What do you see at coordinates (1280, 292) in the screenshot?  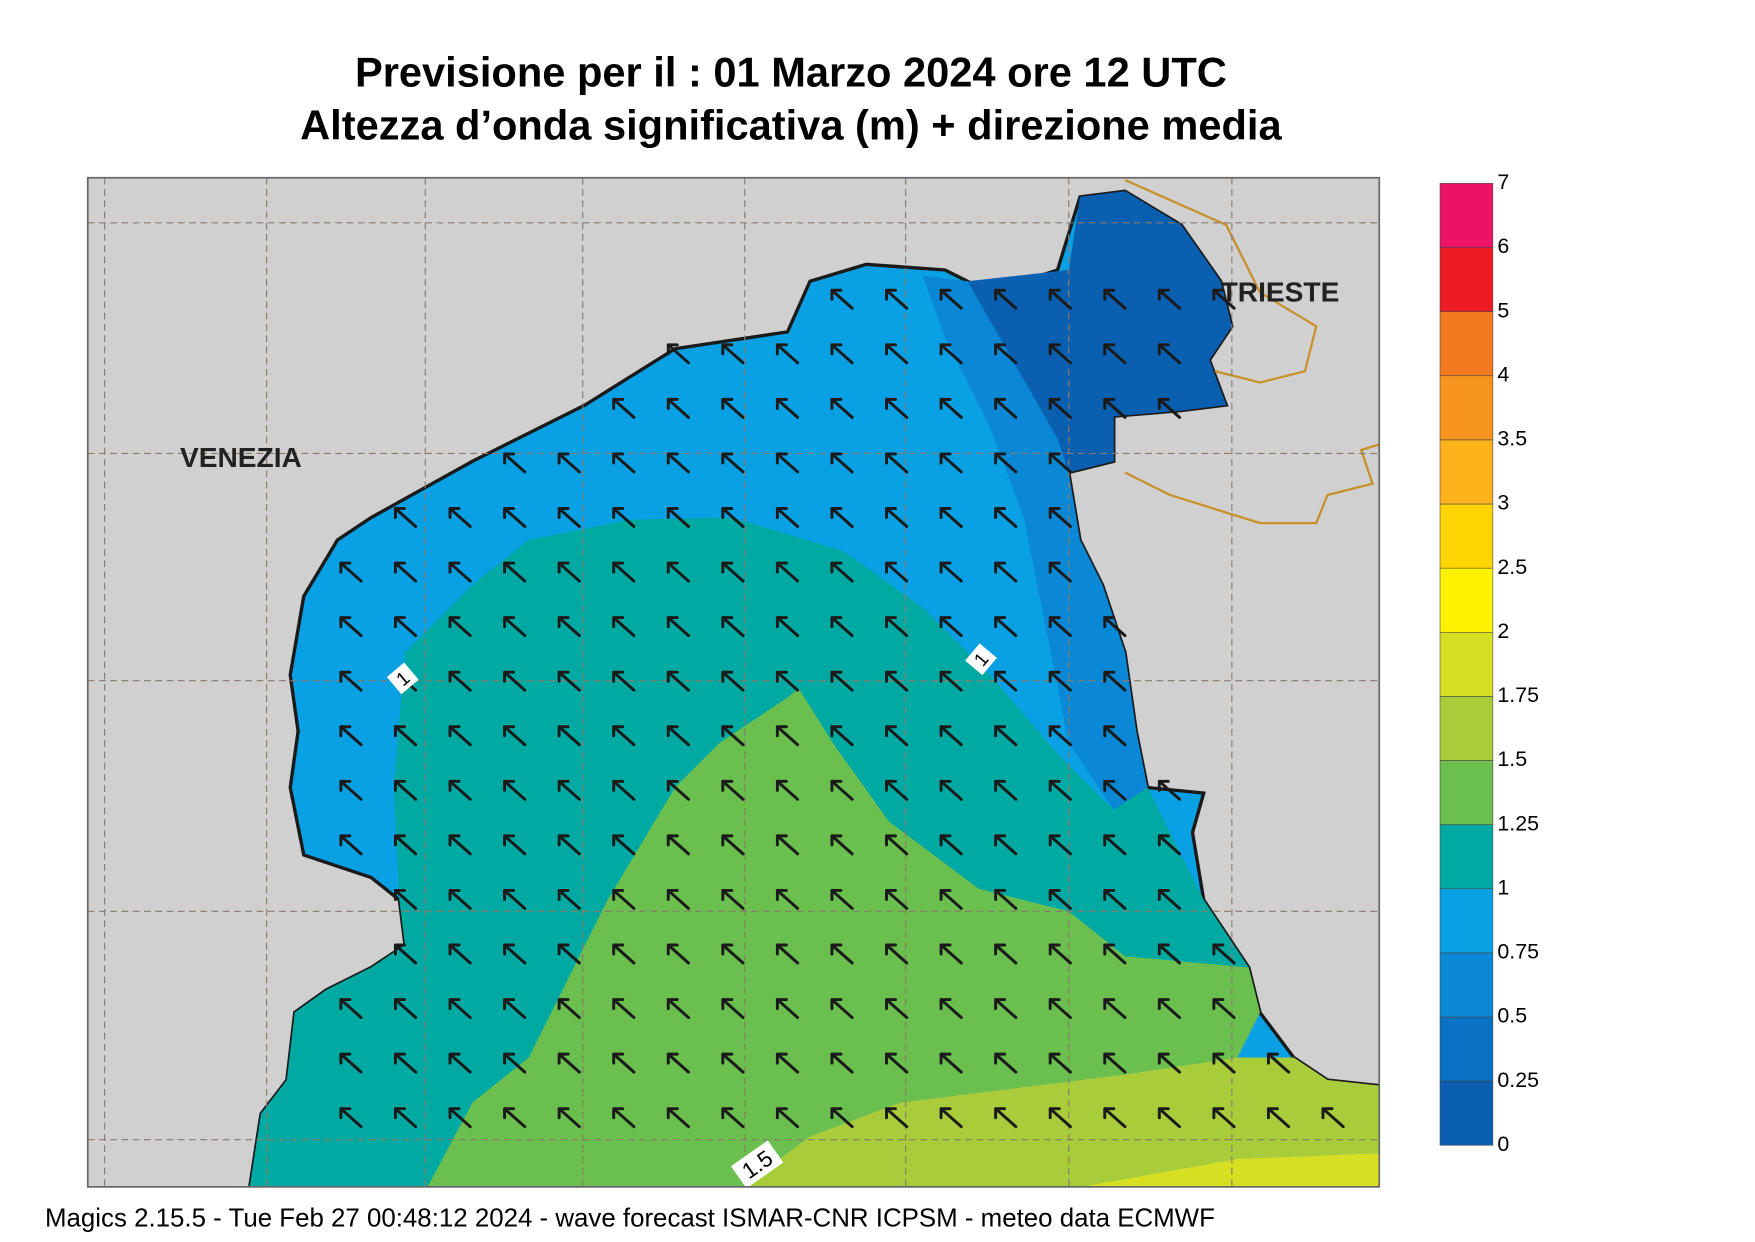 I see `city-label: TRIESTE` at bounding box center [1280, 292].